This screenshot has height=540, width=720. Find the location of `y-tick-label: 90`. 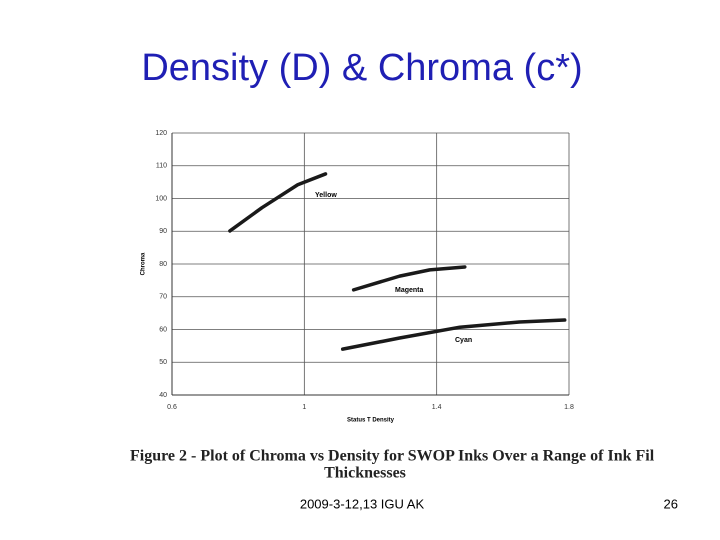

y-tick-label: 90 is located at coordinates (163, 231).